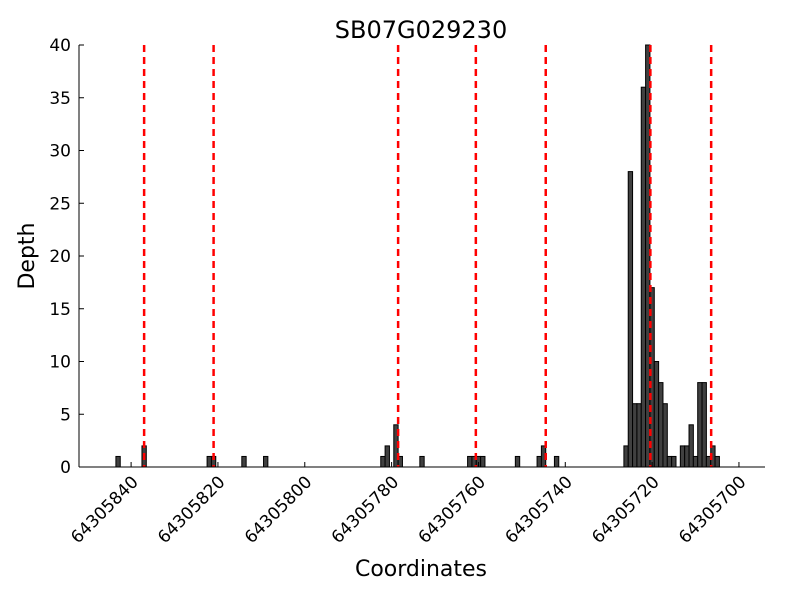 The image size is (800, 600). Describe the element at coordinates (421, 569) in the screenshot. I see `x-axis-title: Coordinates` at that location.